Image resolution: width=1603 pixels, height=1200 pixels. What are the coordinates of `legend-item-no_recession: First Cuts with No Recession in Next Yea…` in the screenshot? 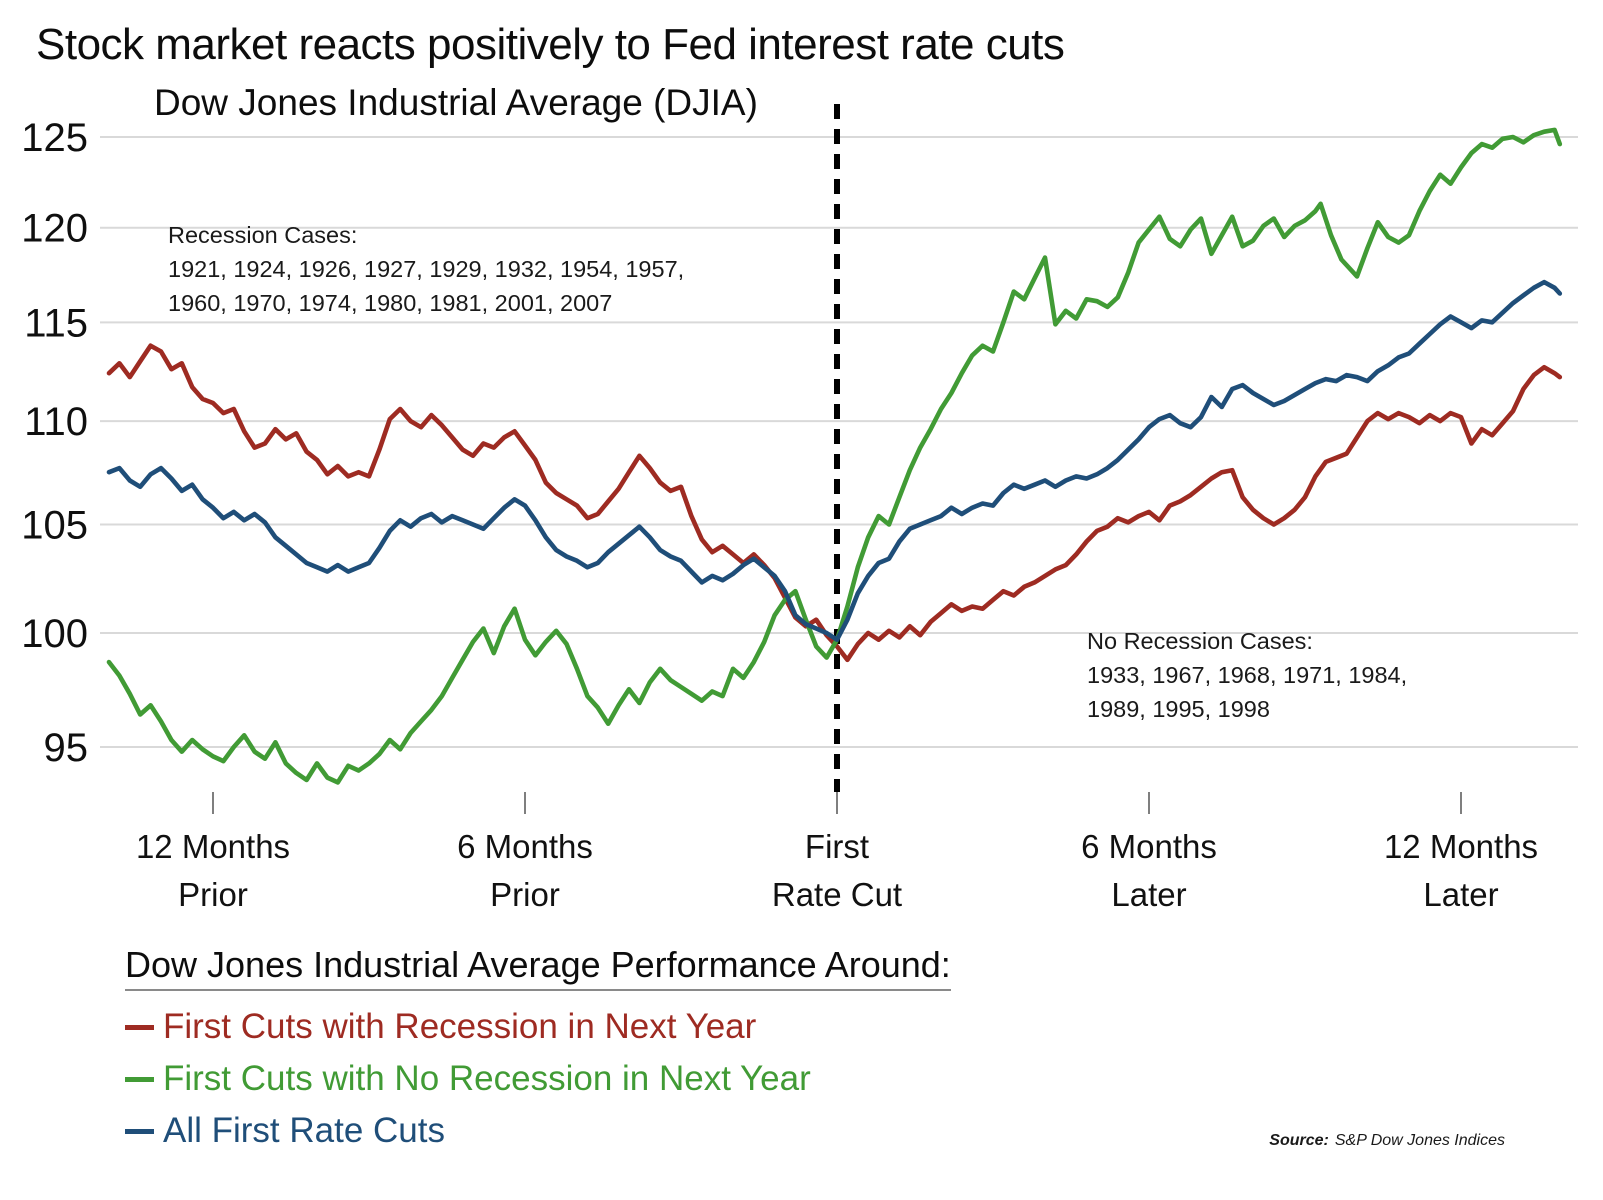 It's located at (538, 1079).